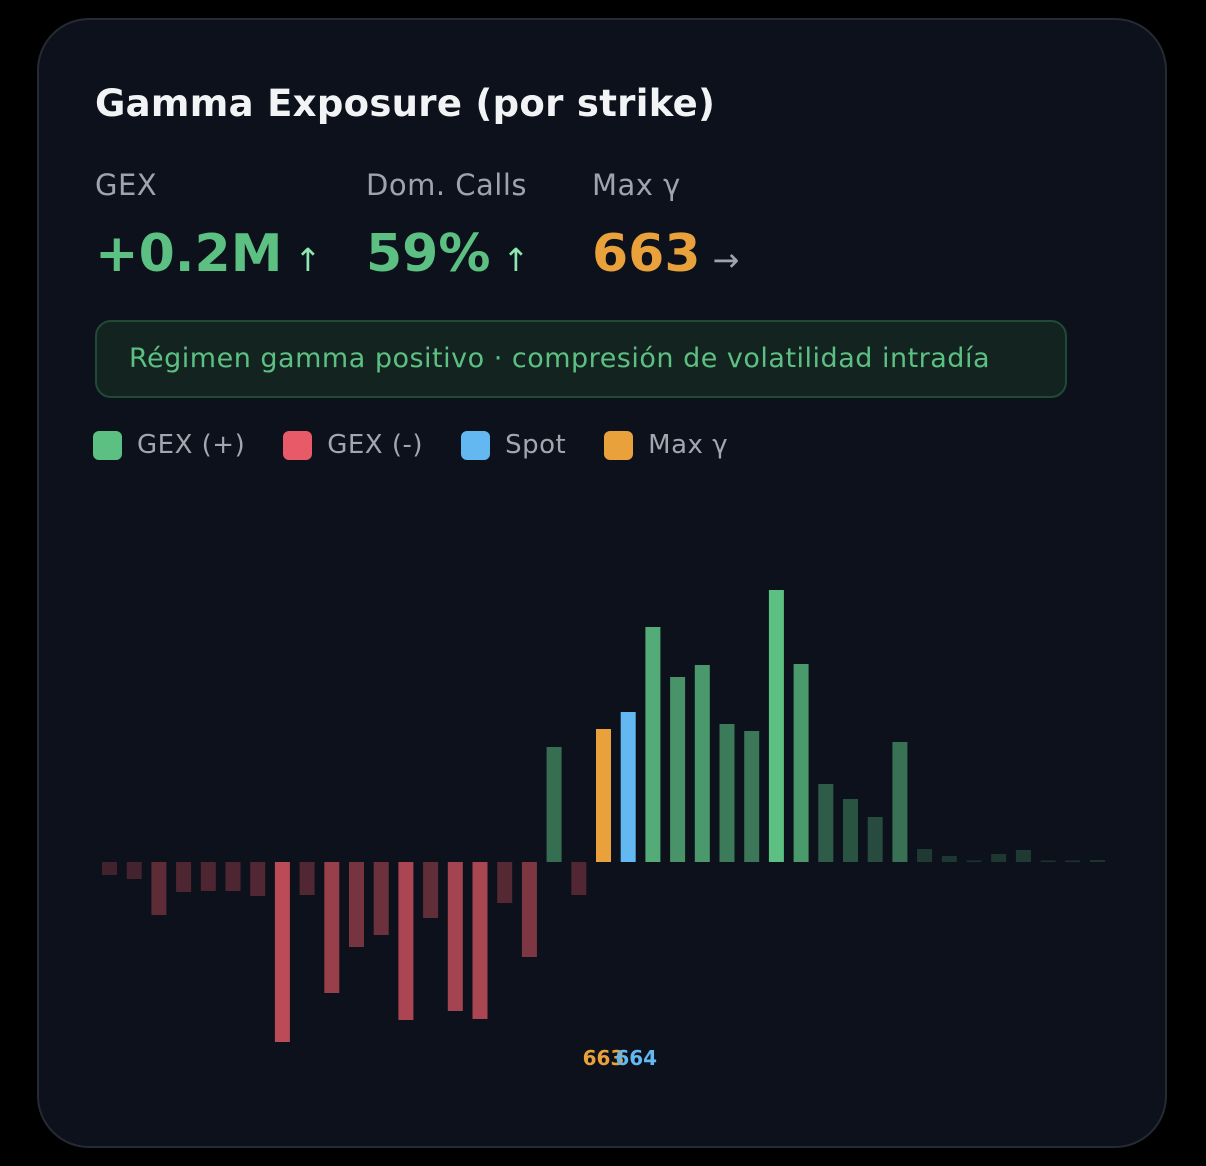  Describe the element at coordinates (636, 185) in the screenshot. I see `stat-label: Max γ` at that location.